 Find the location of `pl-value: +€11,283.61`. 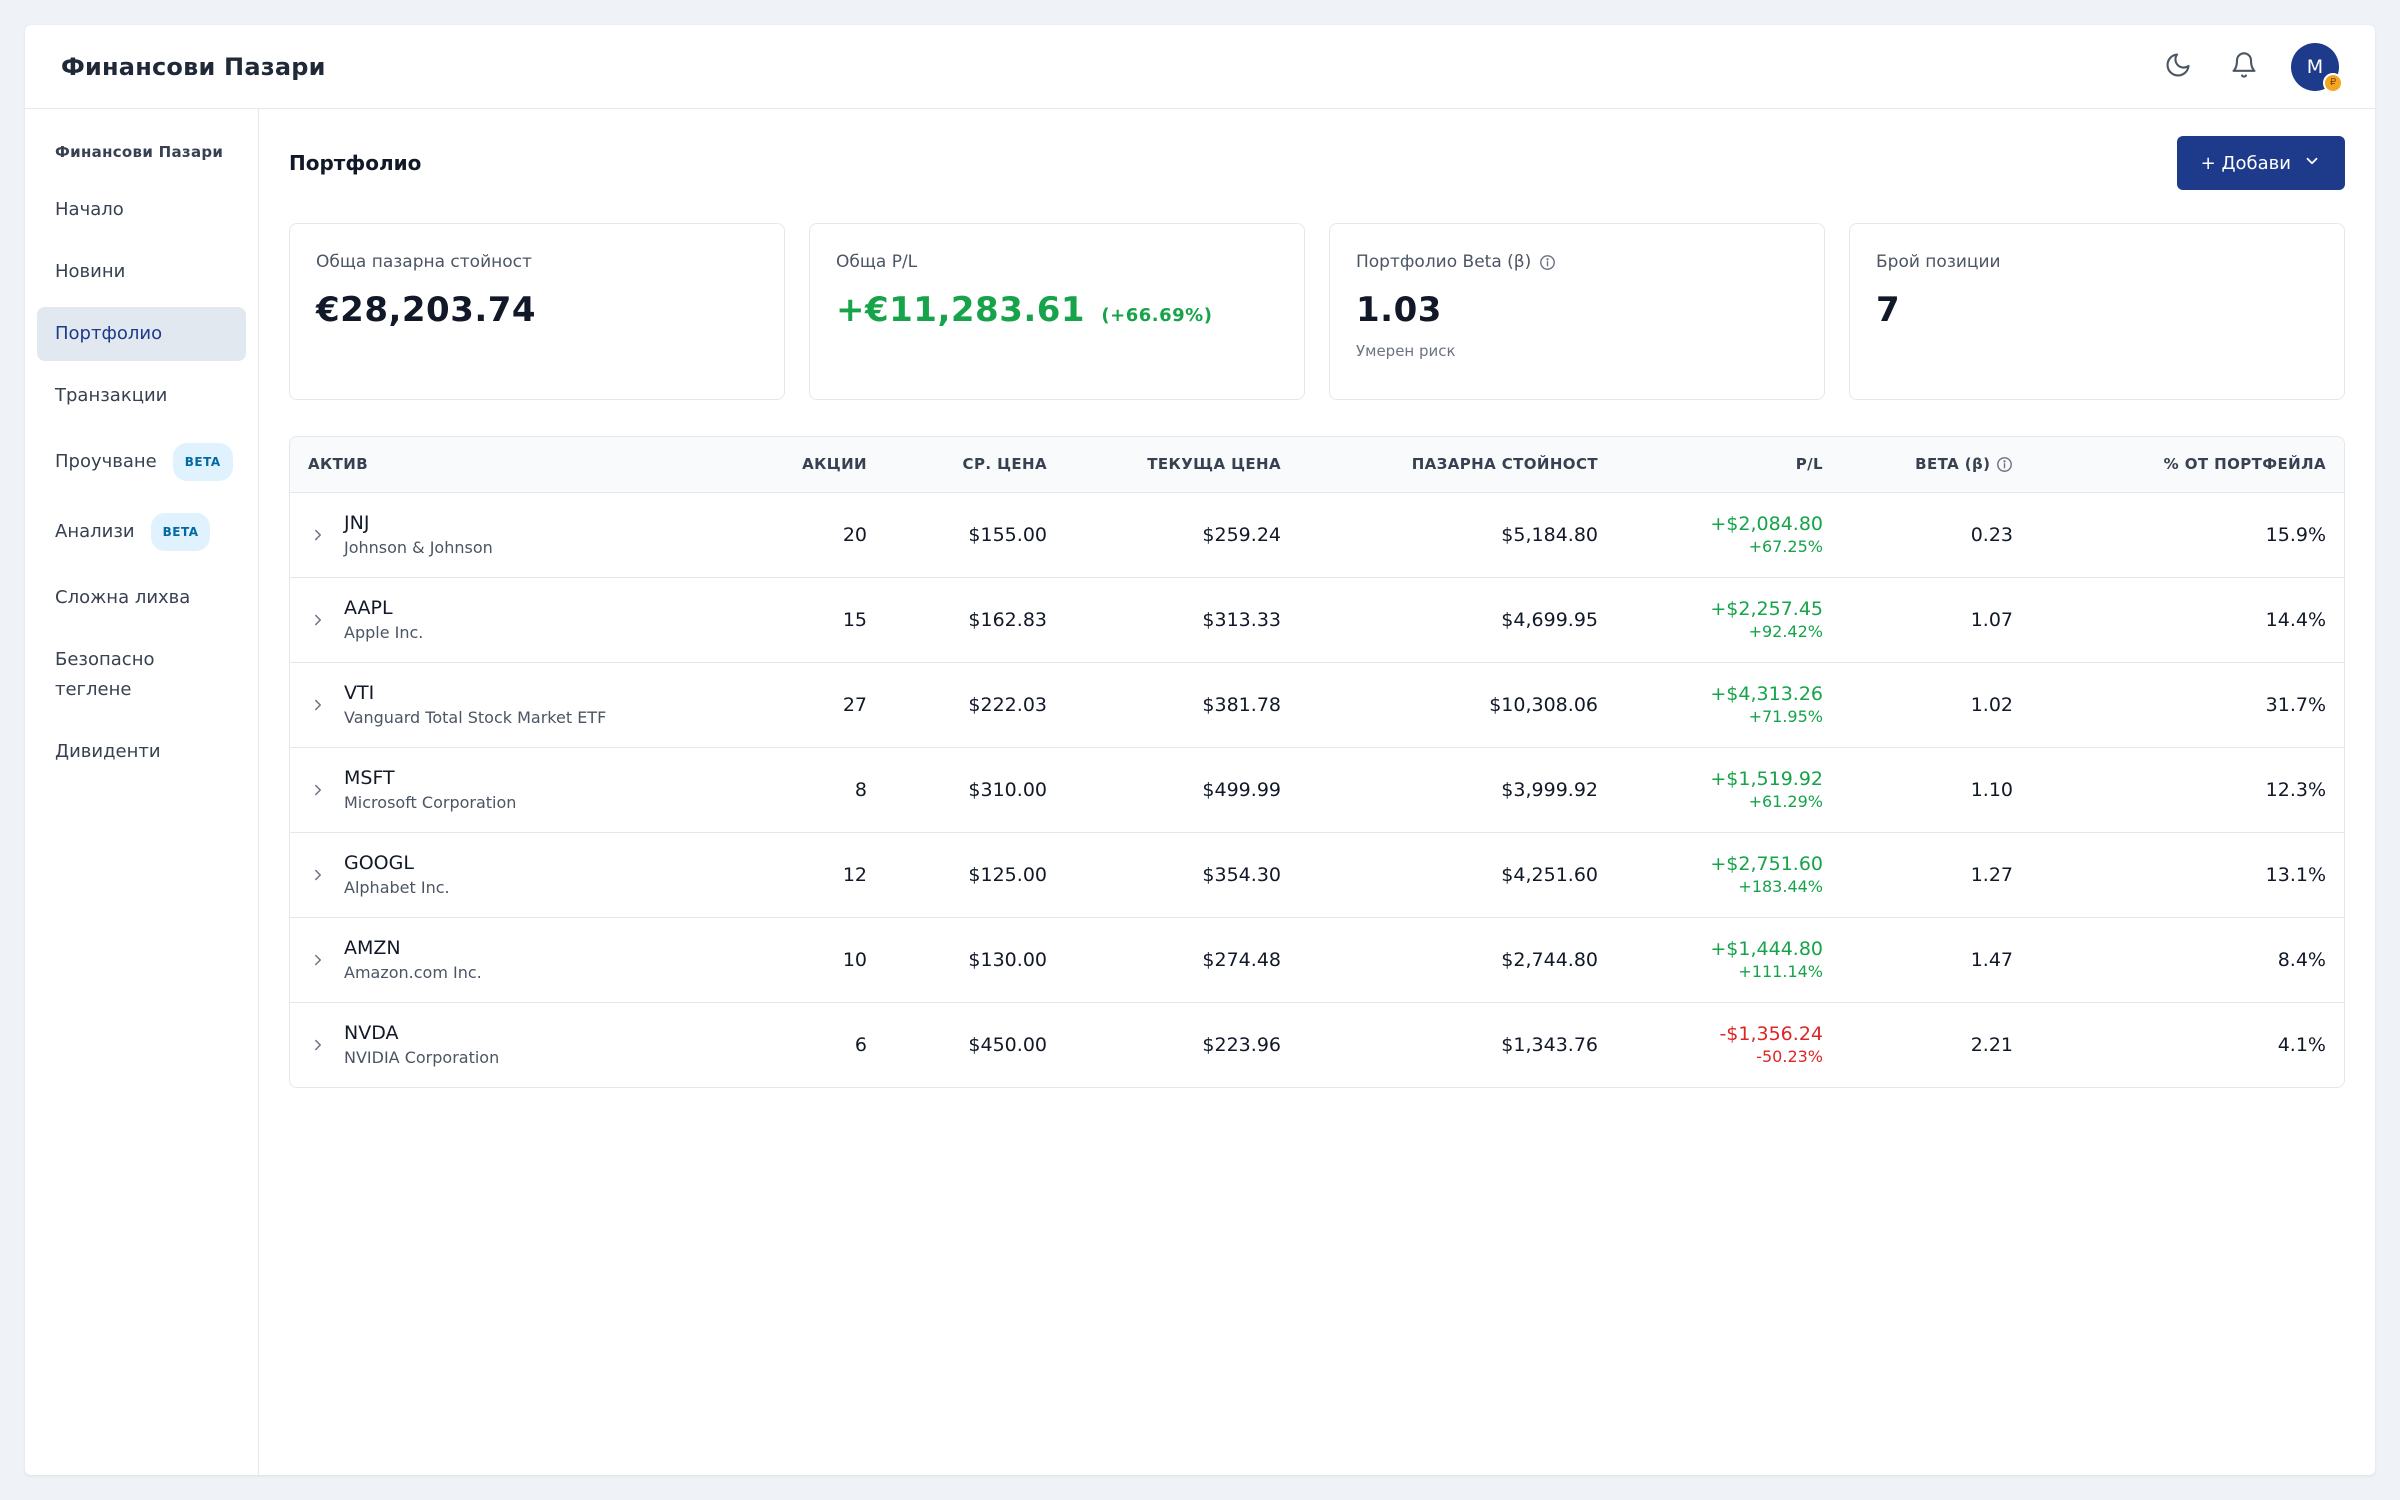

pl-value: +€11,283.61 is located at coordinates (961, 310).